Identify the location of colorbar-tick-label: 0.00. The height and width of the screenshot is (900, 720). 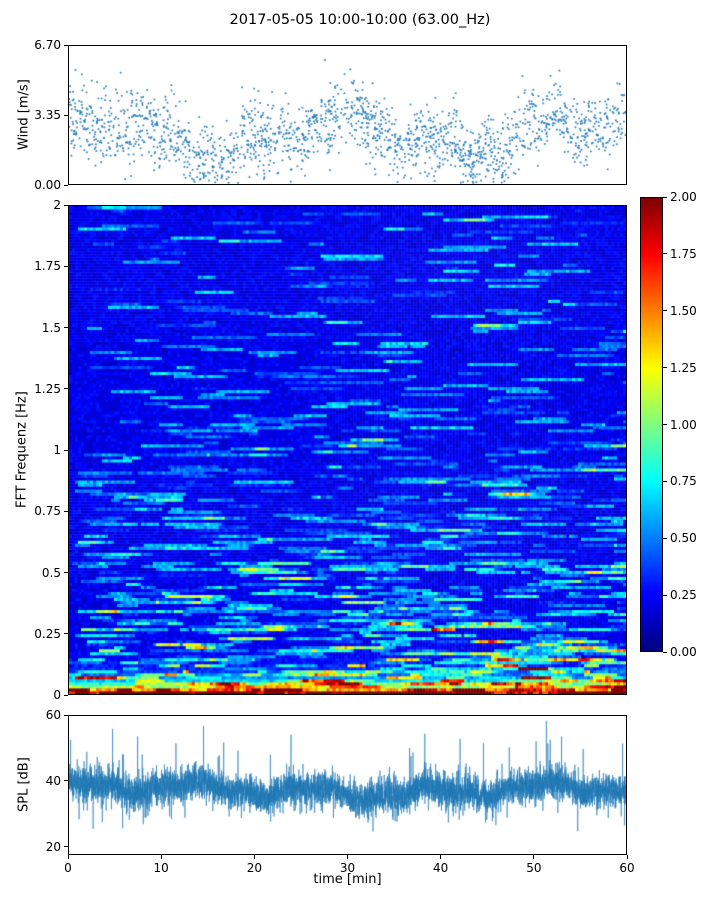
(683, 652).